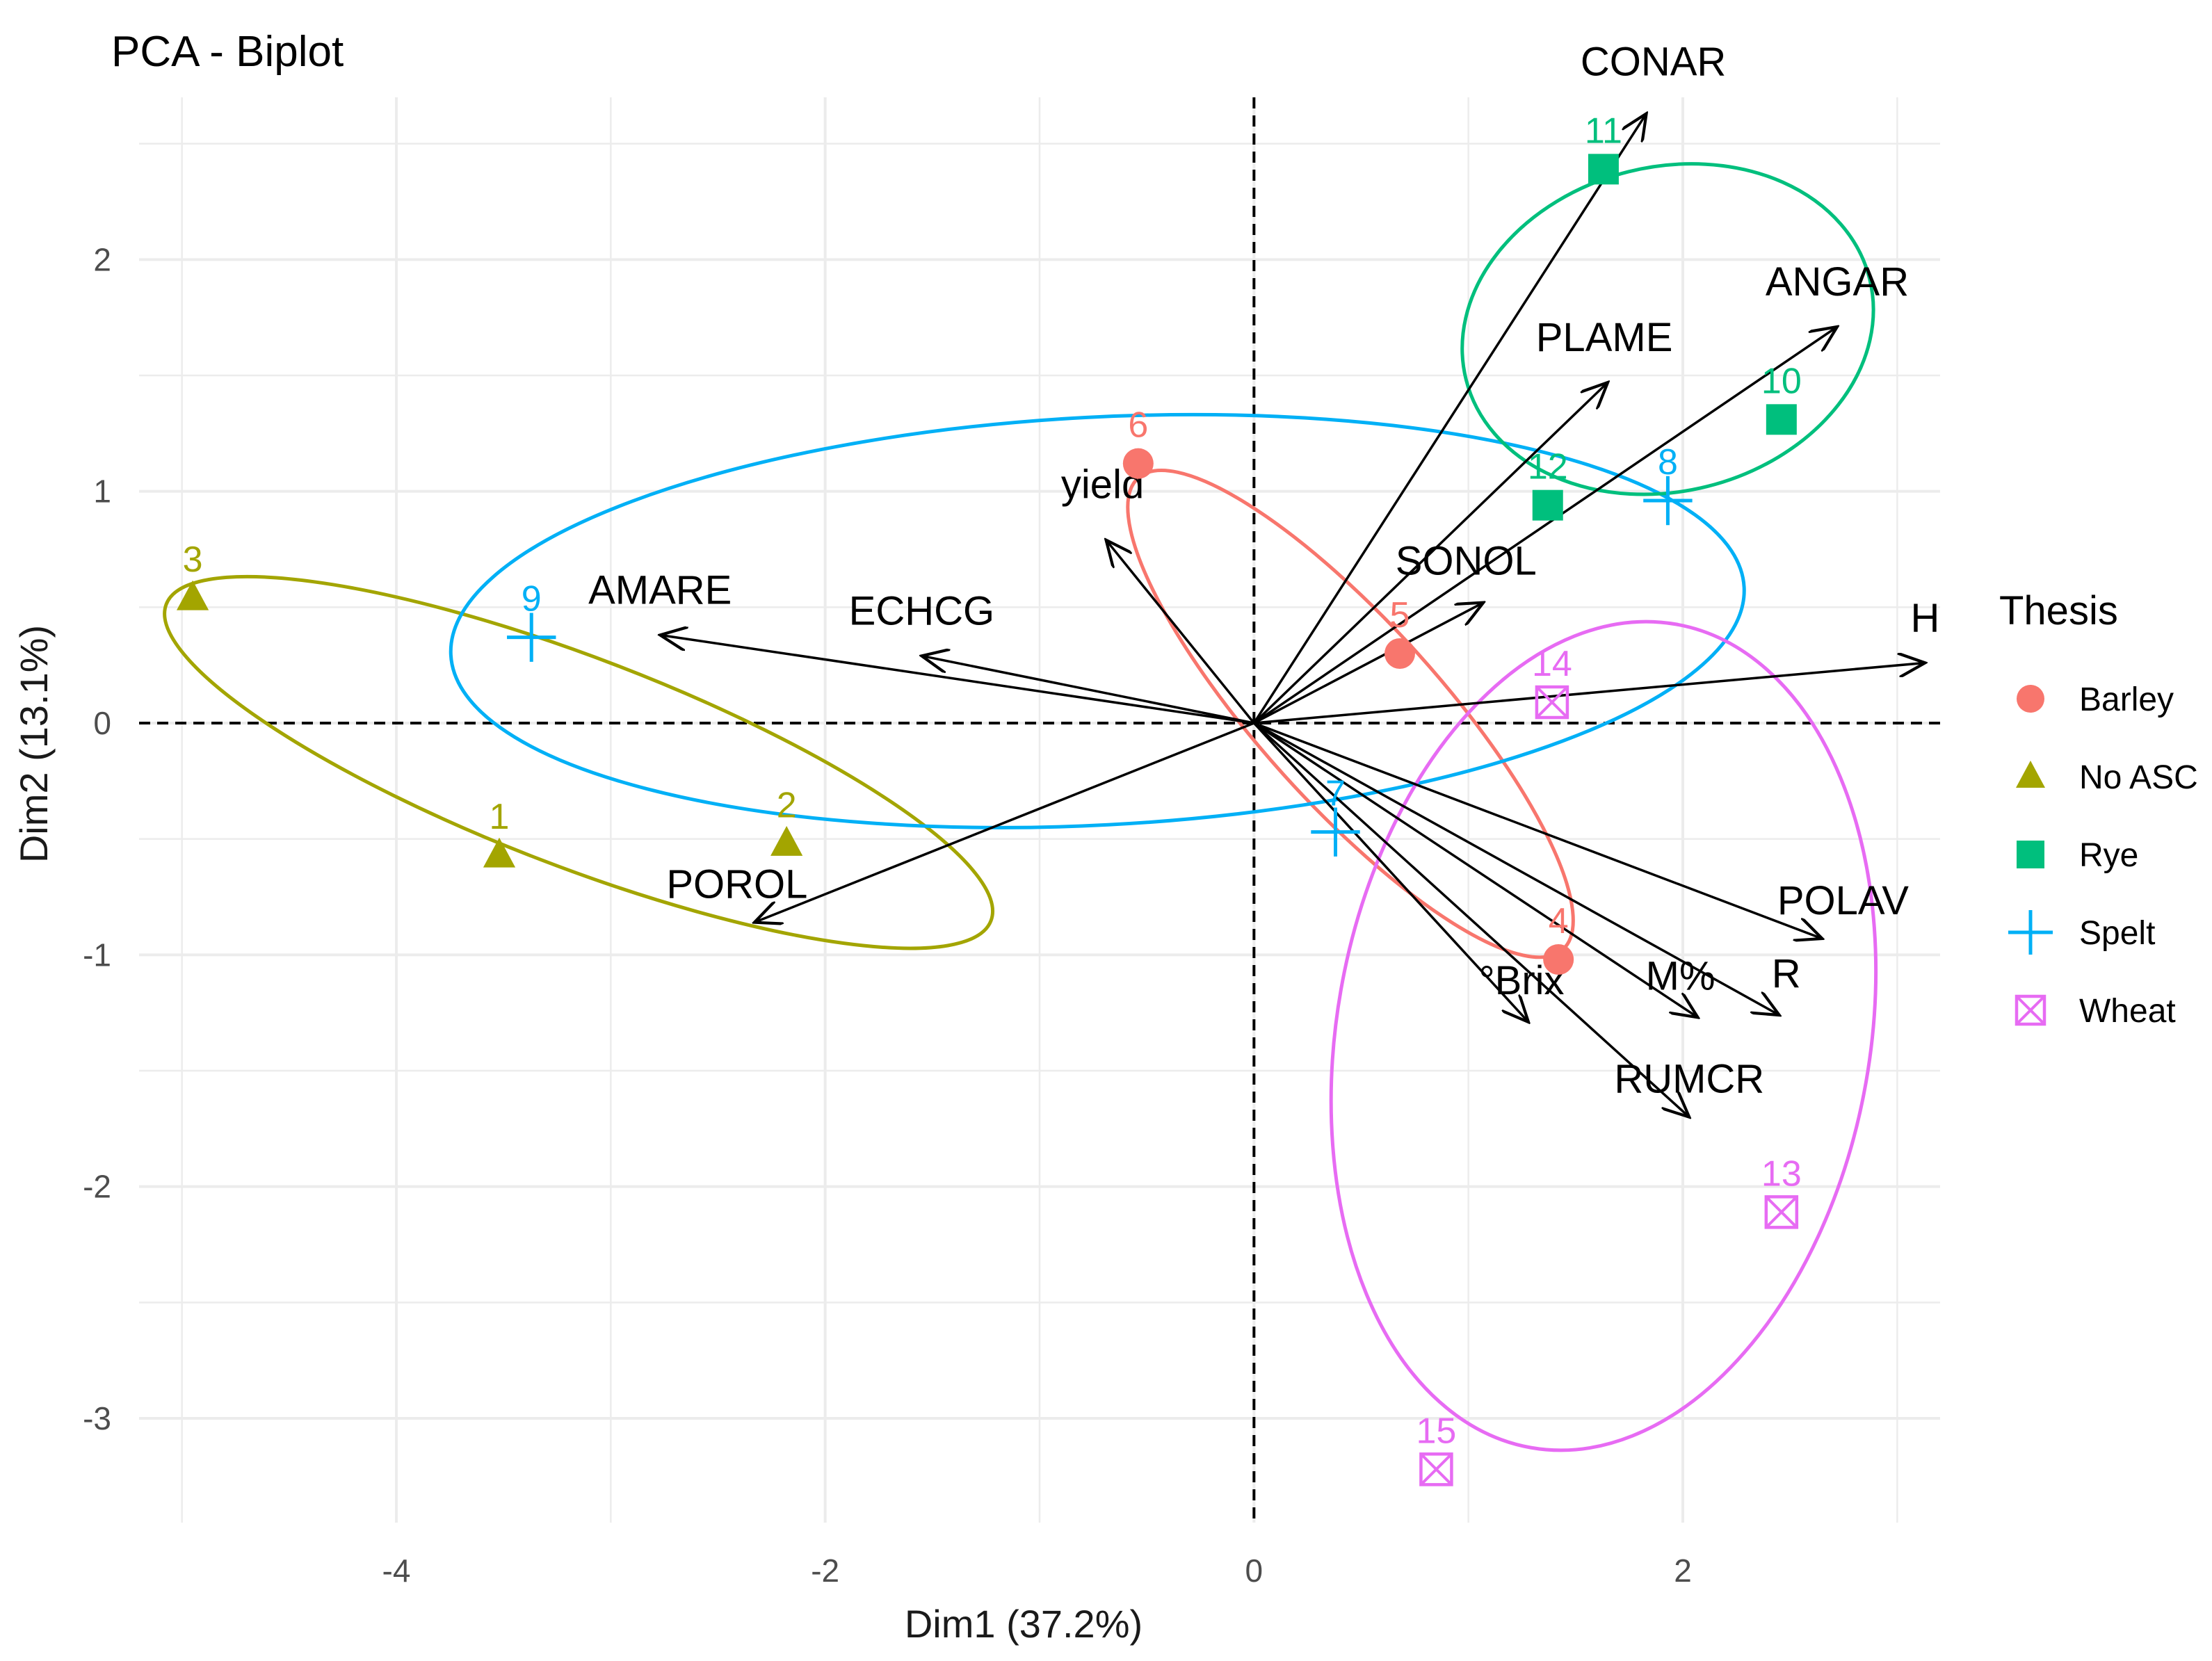  I want to click on y-tick-label: 1, so click(102, 491).